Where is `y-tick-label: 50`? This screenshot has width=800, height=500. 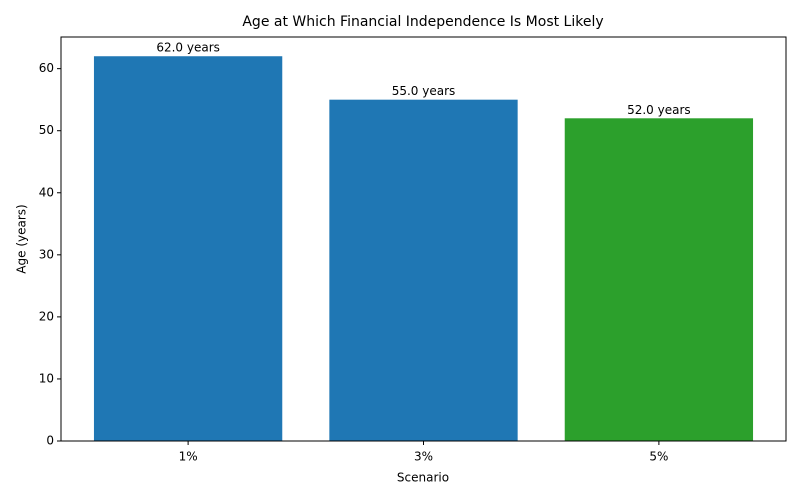
y-tick-label: 50 is located at coordinates (46, 130).